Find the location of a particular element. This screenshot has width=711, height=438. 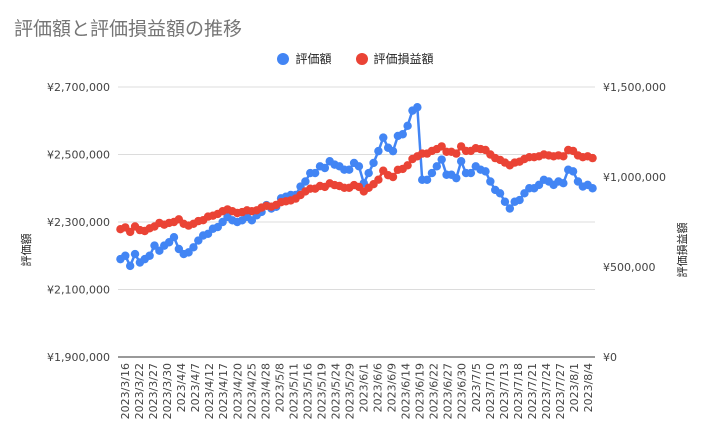

x-tick-label: 2023/8/4 is located at coordinates (588, 387).